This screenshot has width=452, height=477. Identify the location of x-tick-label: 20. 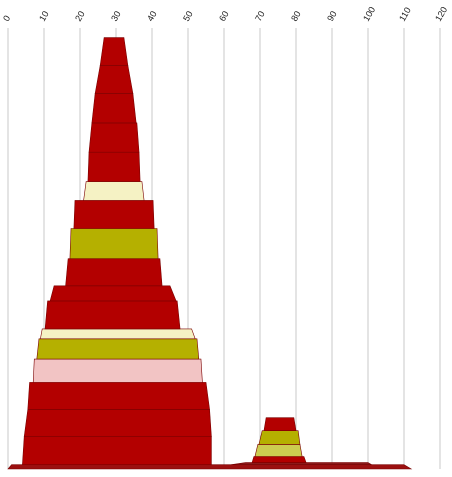
(80, 16).